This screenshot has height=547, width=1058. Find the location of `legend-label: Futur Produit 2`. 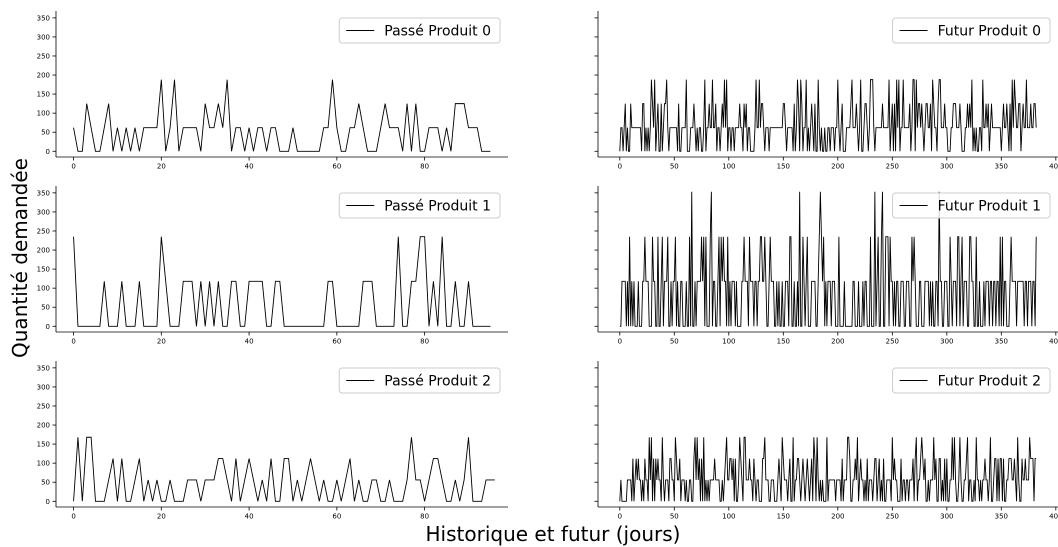

legend-label: Futur Produit 2 is located at coordinates (989, 382).